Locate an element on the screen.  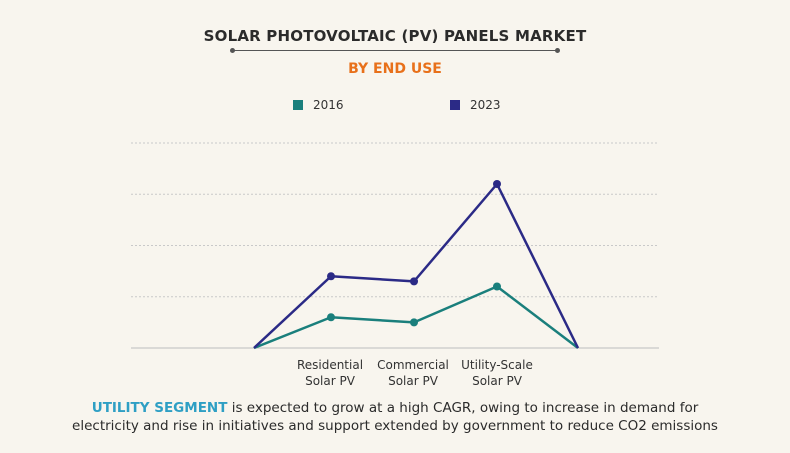
title-divider is located at coordinates (395, 50).